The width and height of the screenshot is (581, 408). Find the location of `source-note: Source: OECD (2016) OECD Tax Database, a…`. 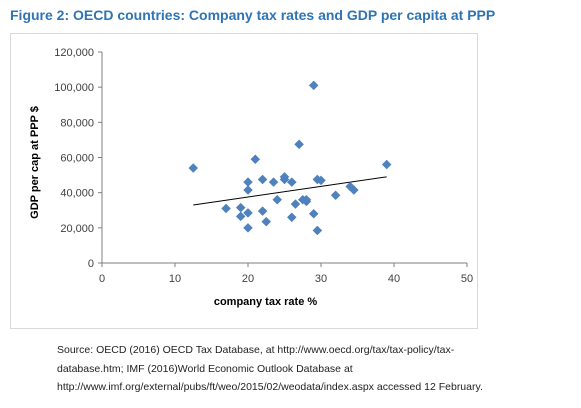

source-note: Source: OECD (2016) OECD Tax Database, a… is located at coordinates (317, 369).